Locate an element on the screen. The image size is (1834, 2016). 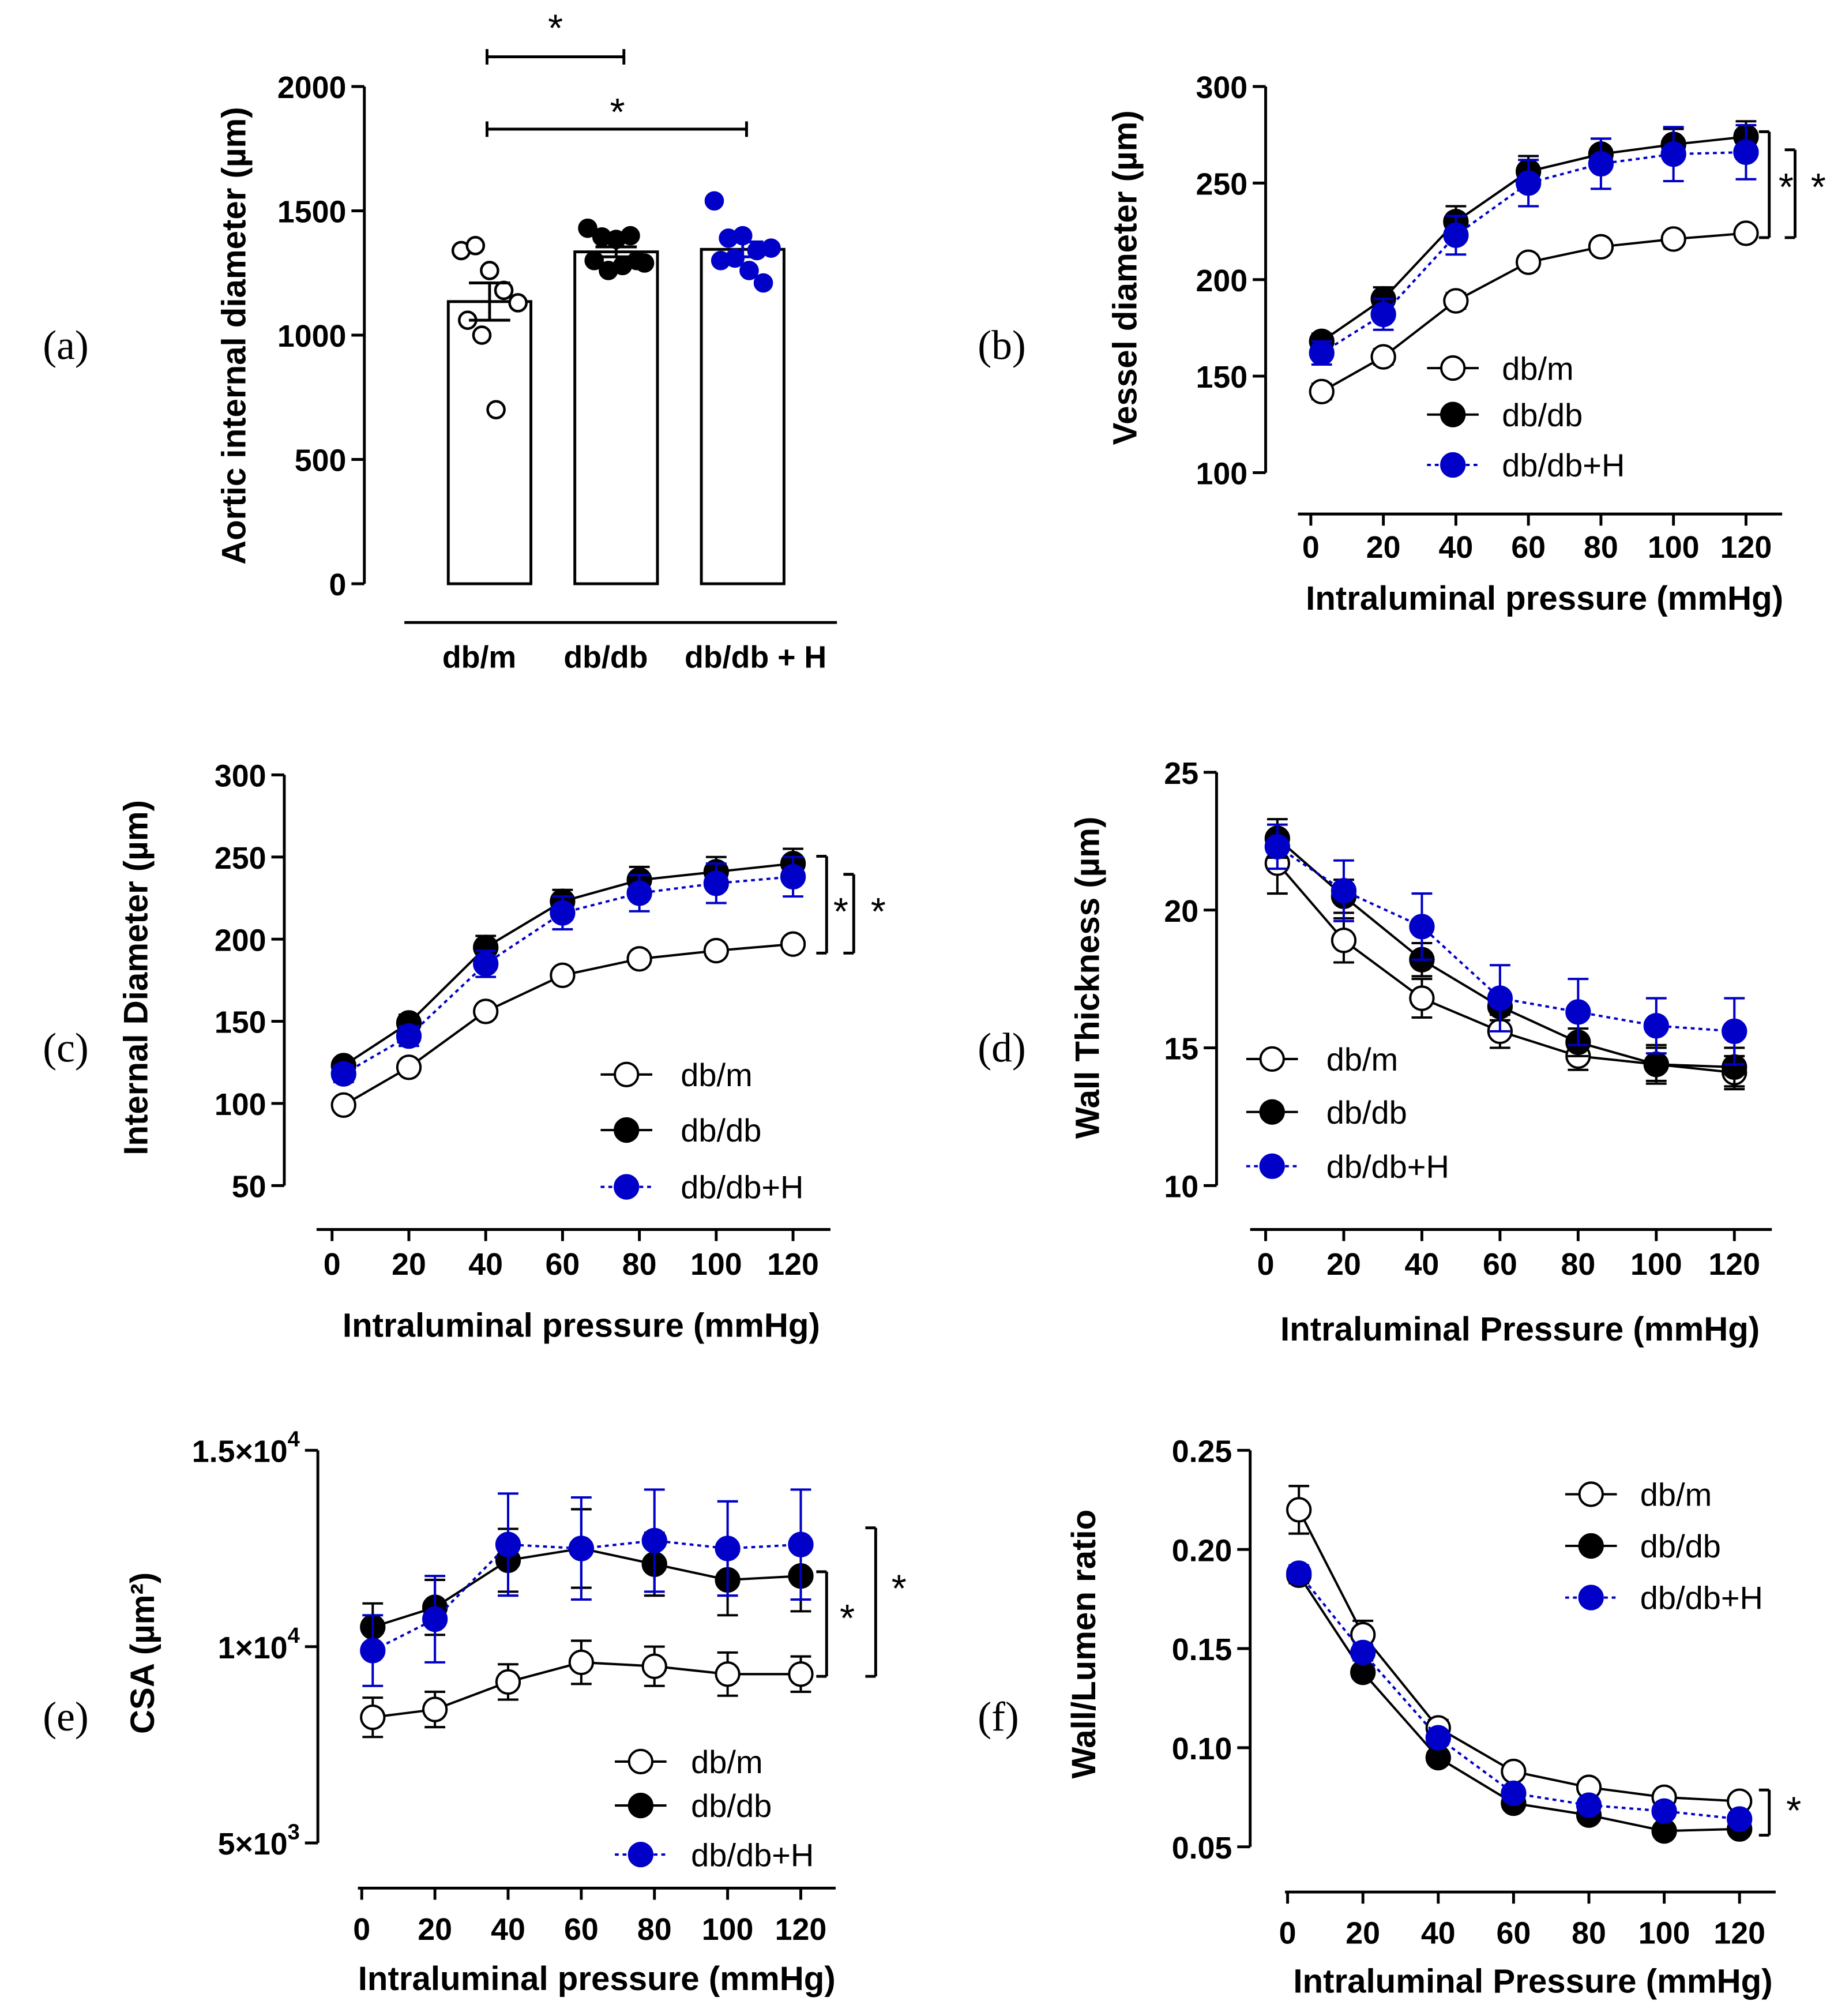
y-axis-label: Aortic internal diameter (µm) is located at coordinates (234, 336).